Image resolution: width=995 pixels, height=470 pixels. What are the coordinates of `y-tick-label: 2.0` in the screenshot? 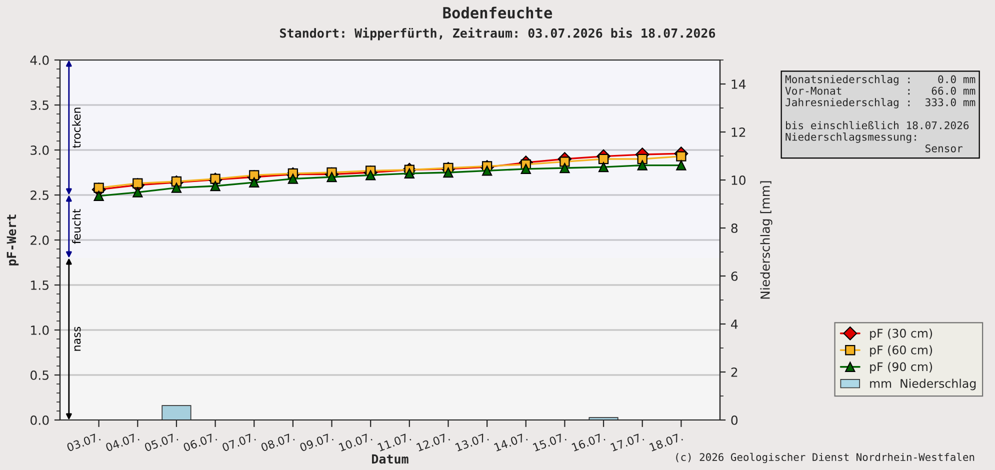 It's located at (39, 240).